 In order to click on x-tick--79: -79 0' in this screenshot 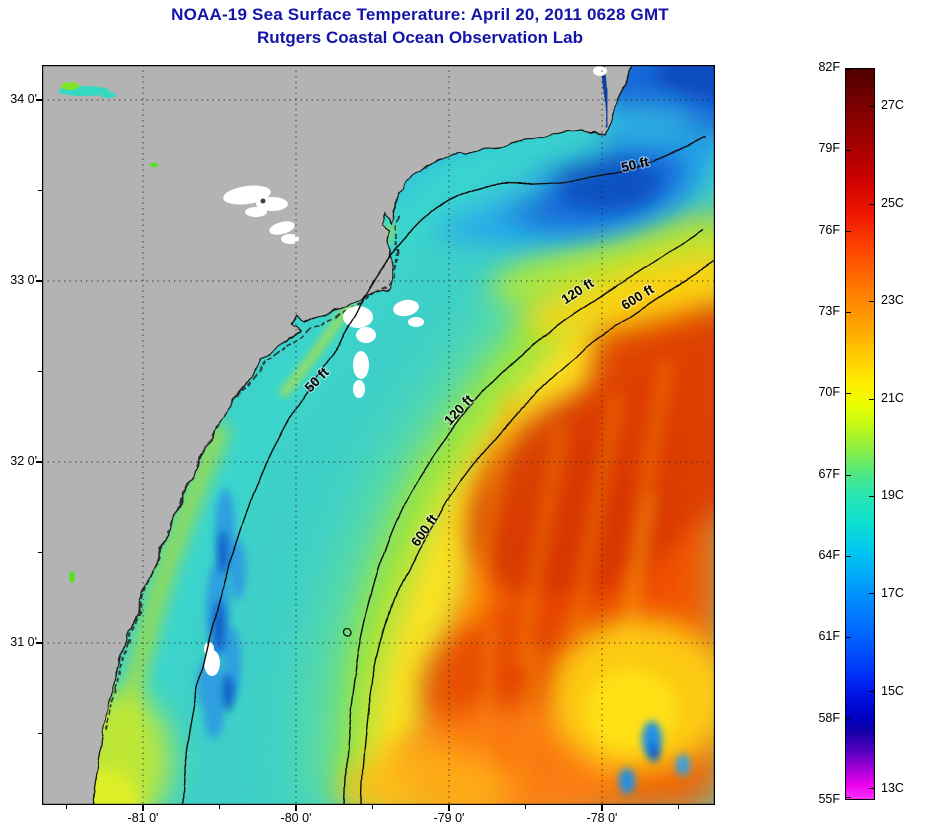, I will do `click(449, 818)`.